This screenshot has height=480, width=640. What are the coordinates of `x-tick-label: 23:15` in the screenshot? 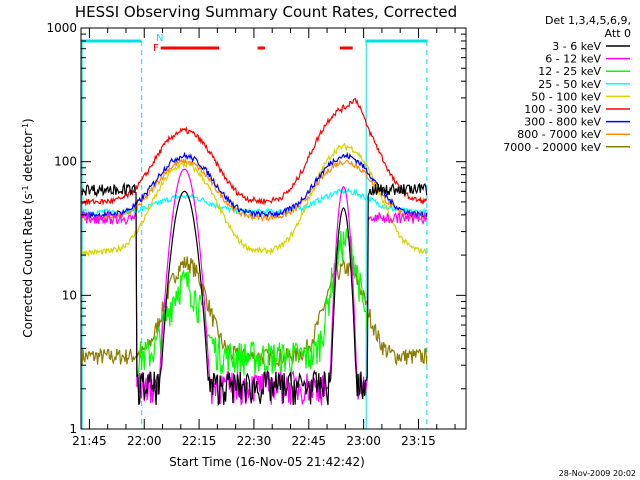 It's located at (418, 441).